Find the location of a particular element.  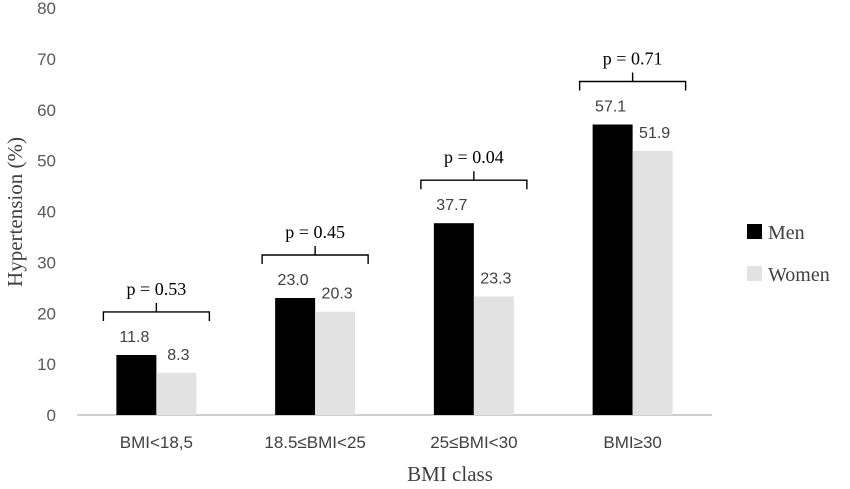

data-label: 51.9 is located at coordinates (654, 133).